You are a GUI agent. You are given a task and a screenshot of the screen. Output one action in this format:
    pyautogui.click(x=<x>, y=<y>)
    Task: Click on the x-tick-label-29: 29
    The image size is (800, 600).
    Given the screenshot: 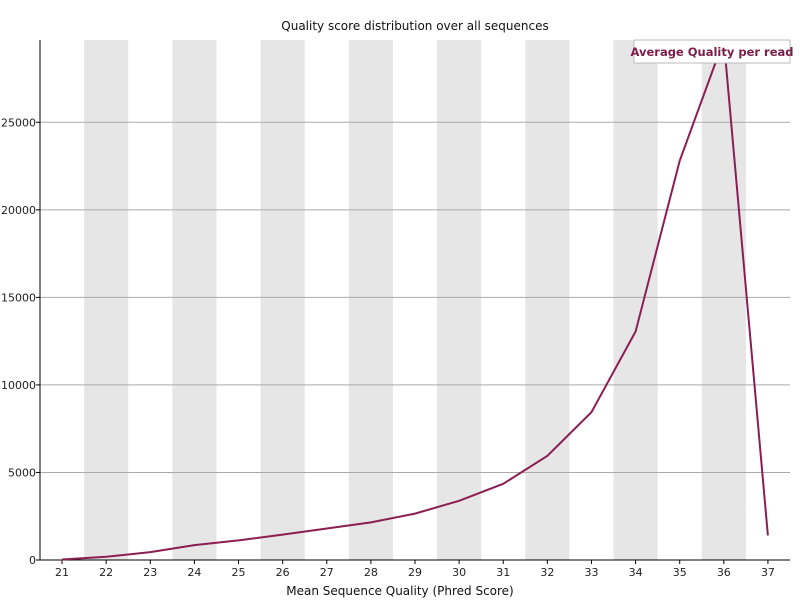 What is the action you would take?
    pyautogui.click(x=415, y=572)
    